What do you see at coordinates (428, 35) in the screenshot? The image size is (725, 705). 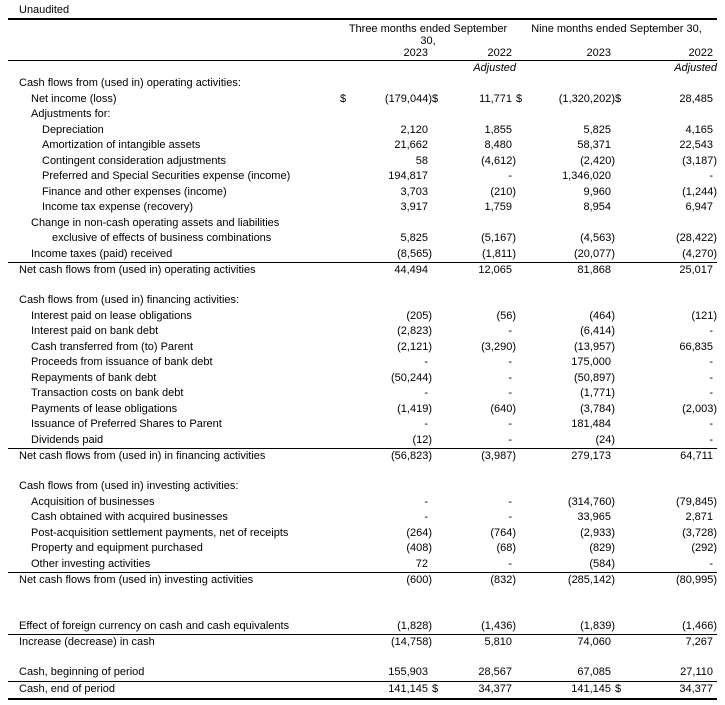 I see `three-months-header: Three months ended September 30,` at bounding box center [428, 35].